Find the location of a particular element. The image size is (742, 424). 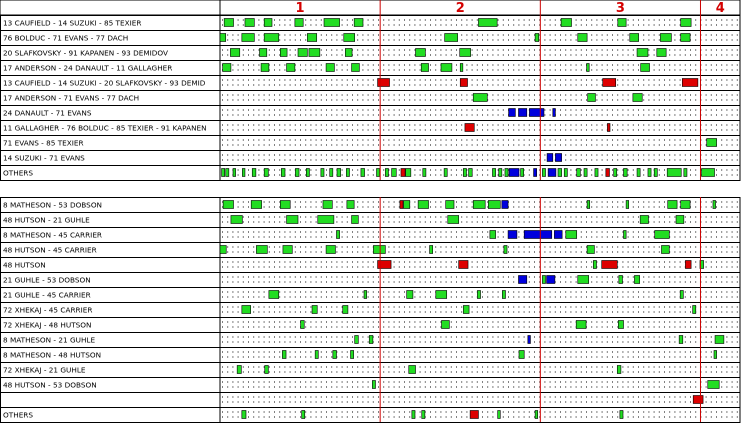

period-label-4: 4 is located at coordinates (720, 8).